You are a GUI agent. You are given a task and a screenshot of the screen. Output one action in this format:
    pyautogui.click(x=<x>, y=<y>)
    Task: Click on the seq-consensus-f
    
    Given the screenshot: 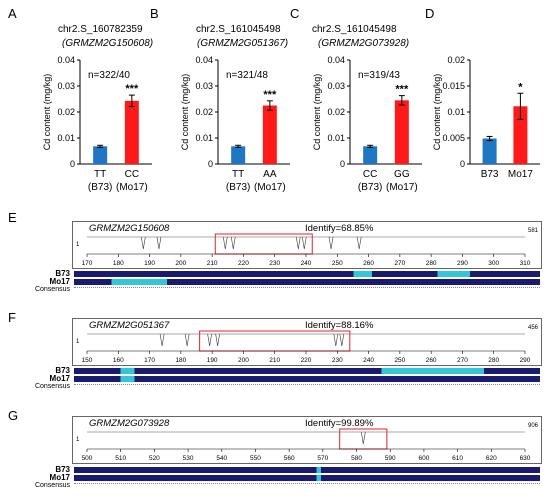 What is the action you would take?
    pyautogui.click(x=307, y=386)
    